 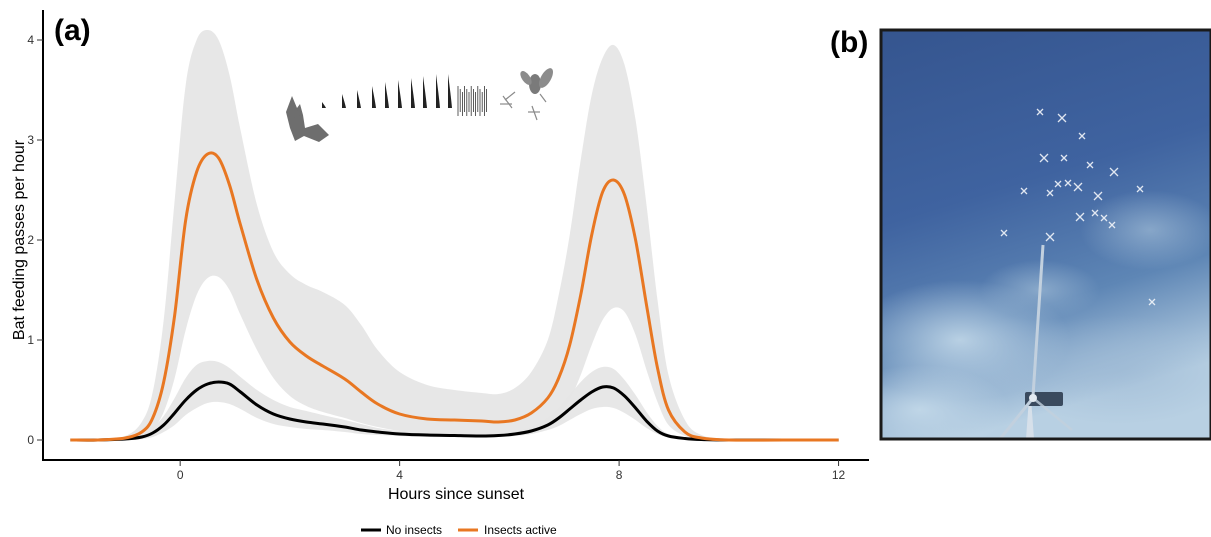 I want to click on y-tick-label: 4, so click(x=30, y=40).